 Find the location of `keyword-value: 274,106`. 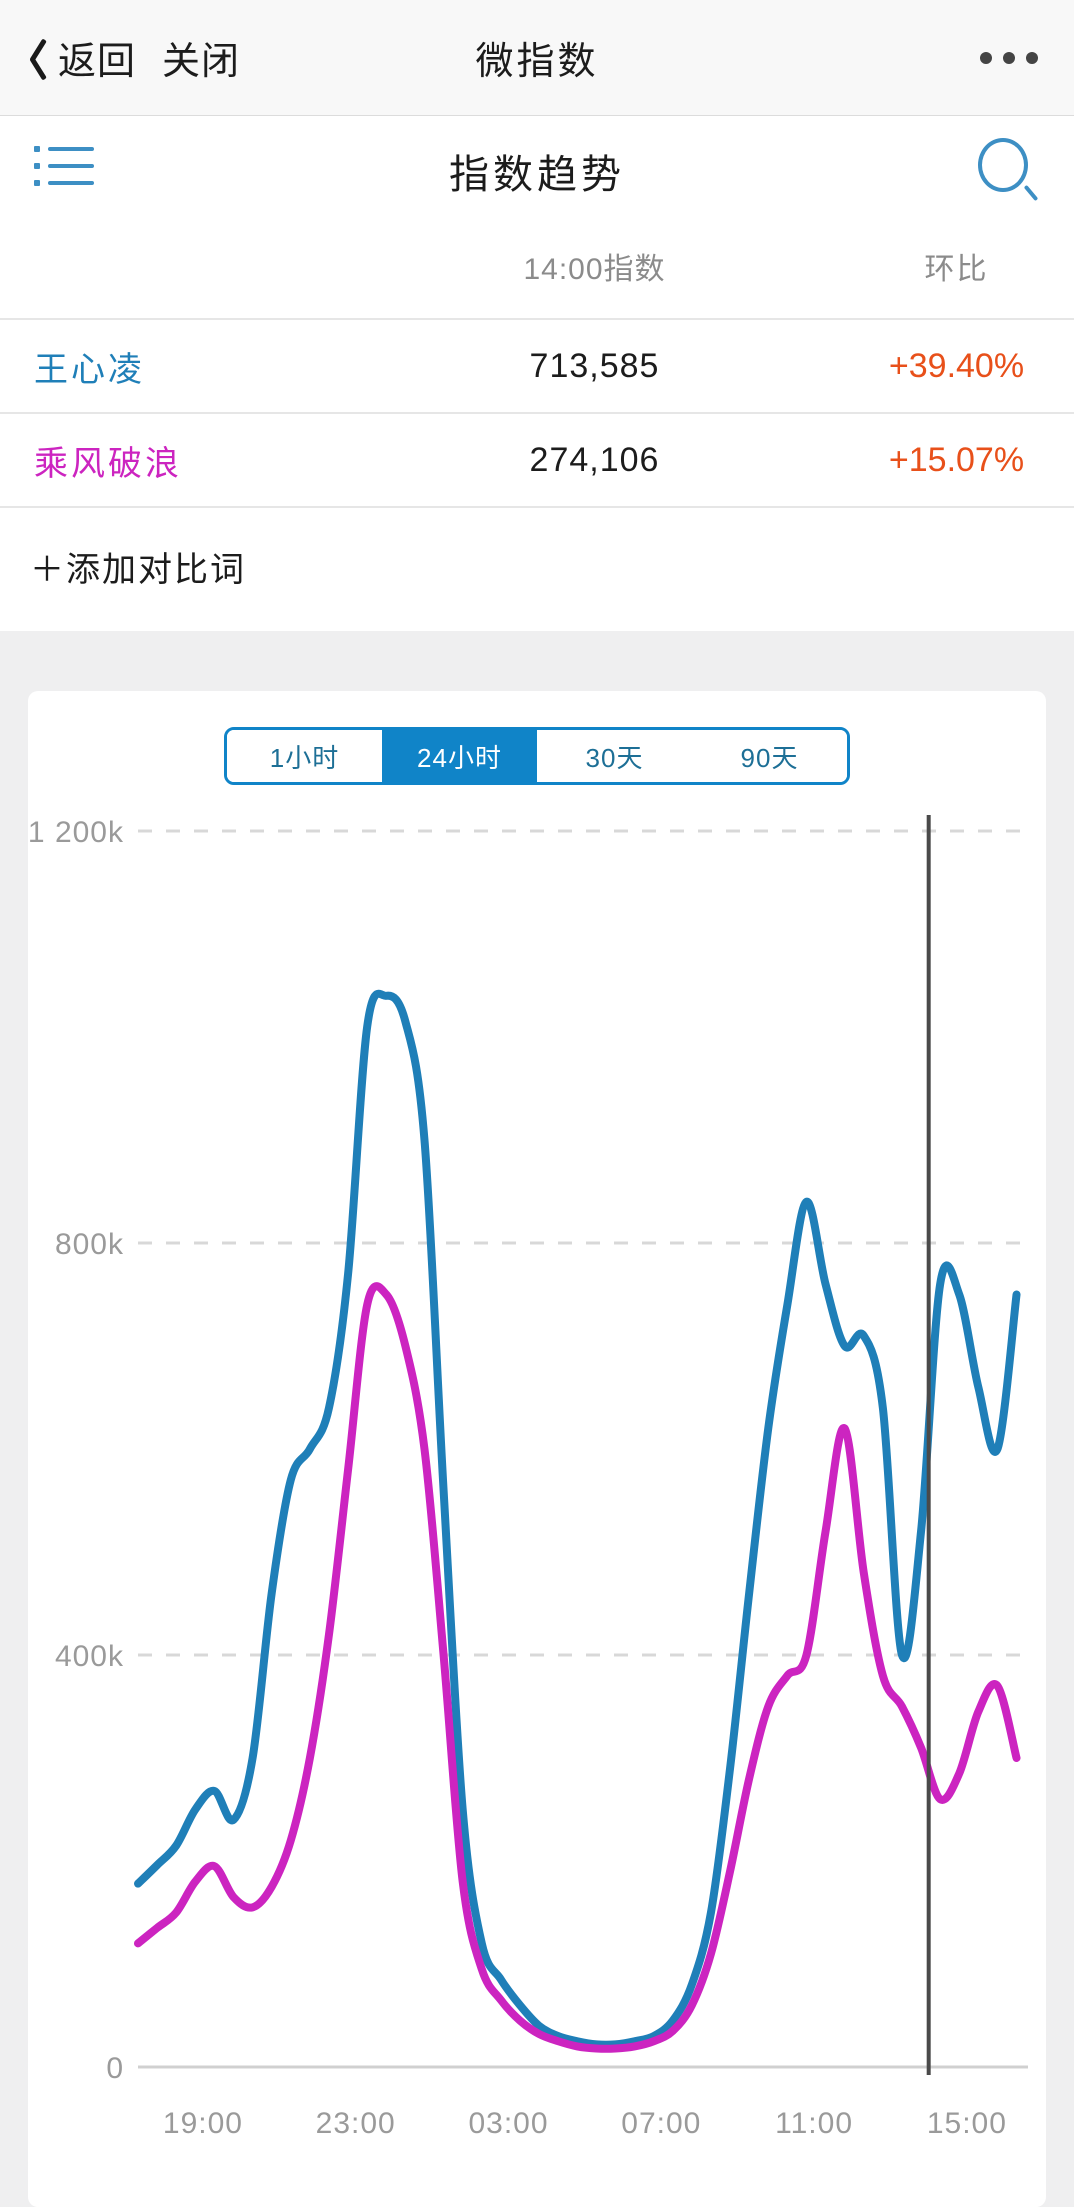

keyword-value: 274,106 is located at coordinates (594, 459).